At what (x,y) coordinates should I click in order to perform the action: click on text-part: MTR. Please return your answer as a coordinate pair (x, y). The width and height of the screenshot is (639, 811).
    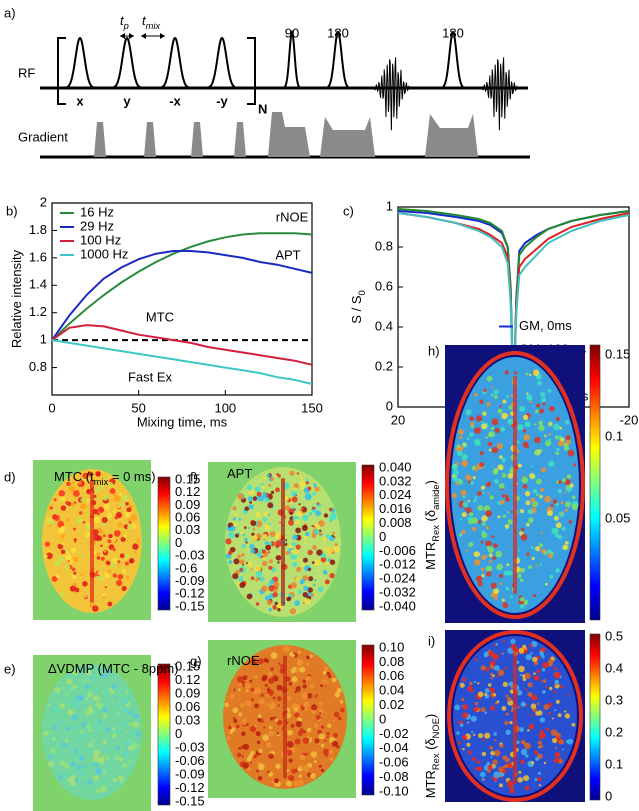
    Looking at the image, I should click on (430, 784).